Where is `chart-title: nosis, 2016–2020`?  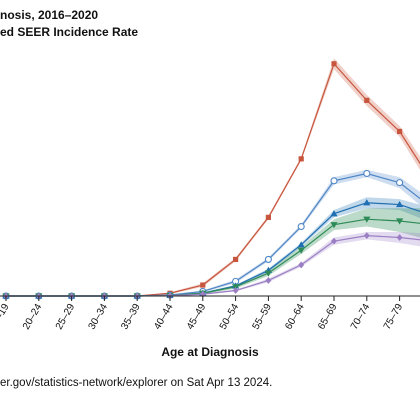
chart-title: nosis, 2016–2020 is located at coordinates (49, 15).